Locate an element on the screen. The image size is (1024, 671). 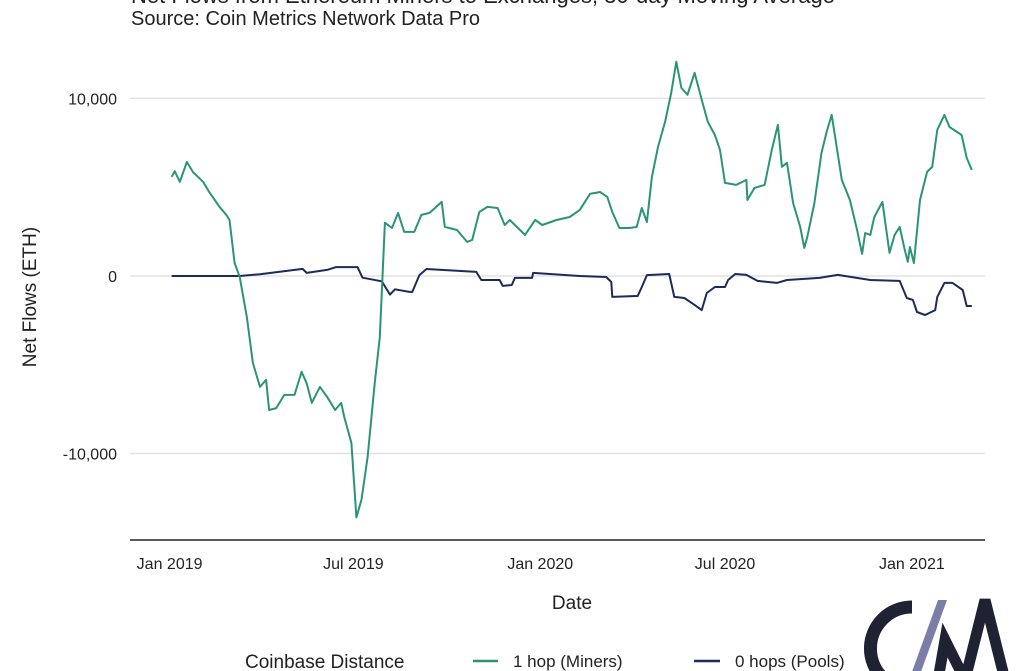
x-tick-label: Jan 2021 is located at coordinates (912, 564).